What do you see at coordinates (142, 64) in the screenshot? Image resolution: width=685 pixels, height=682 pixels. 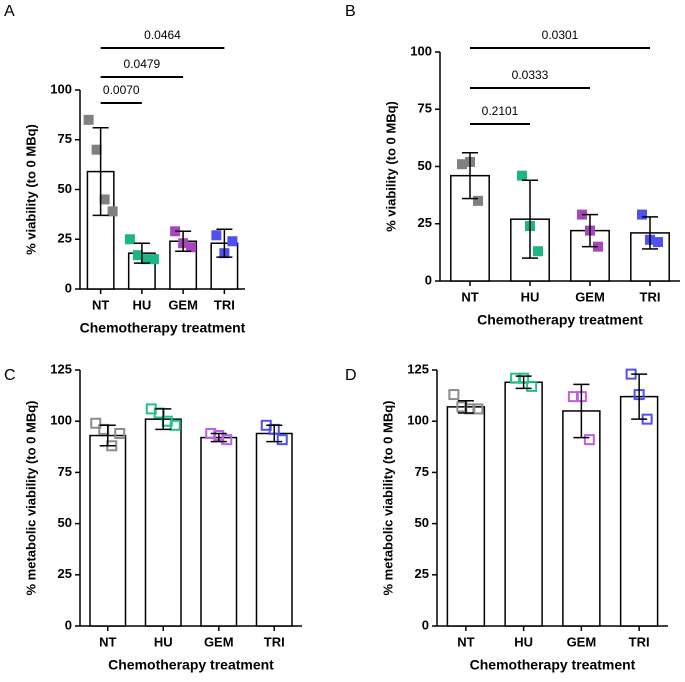 I see `p-value: 0.0479` at bounding box center [142, 64].